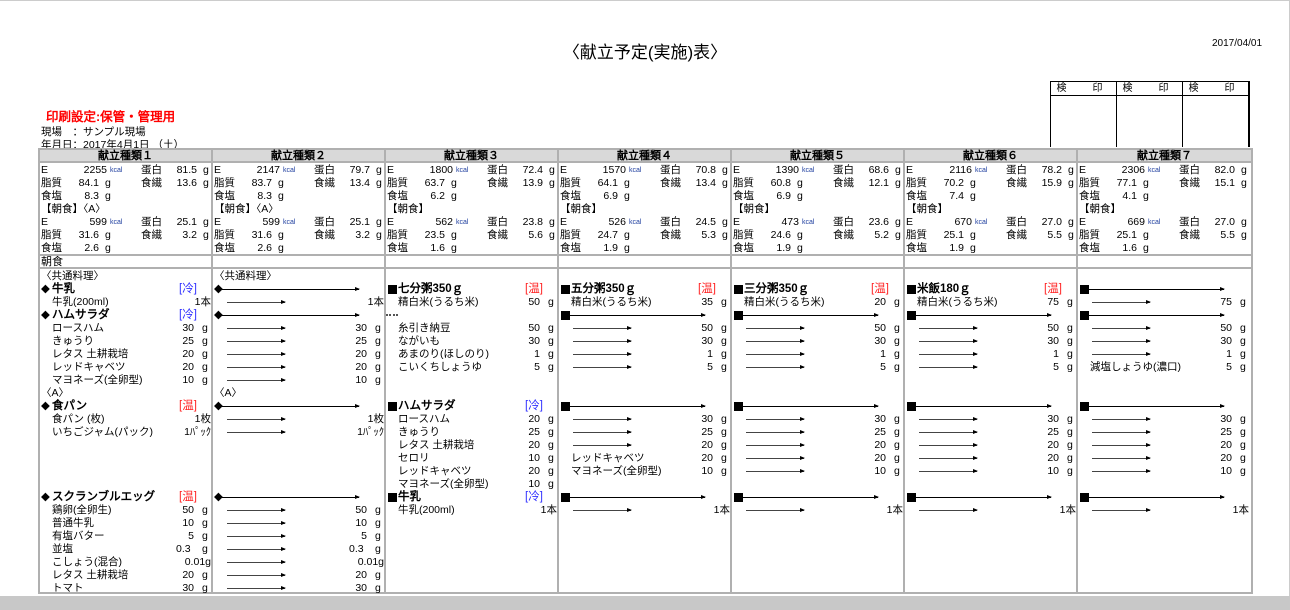  What do you see at coordinates (361, 510) in the screenshot?
I see `ingredient-qty: 50` at bounding box center [361, 510].